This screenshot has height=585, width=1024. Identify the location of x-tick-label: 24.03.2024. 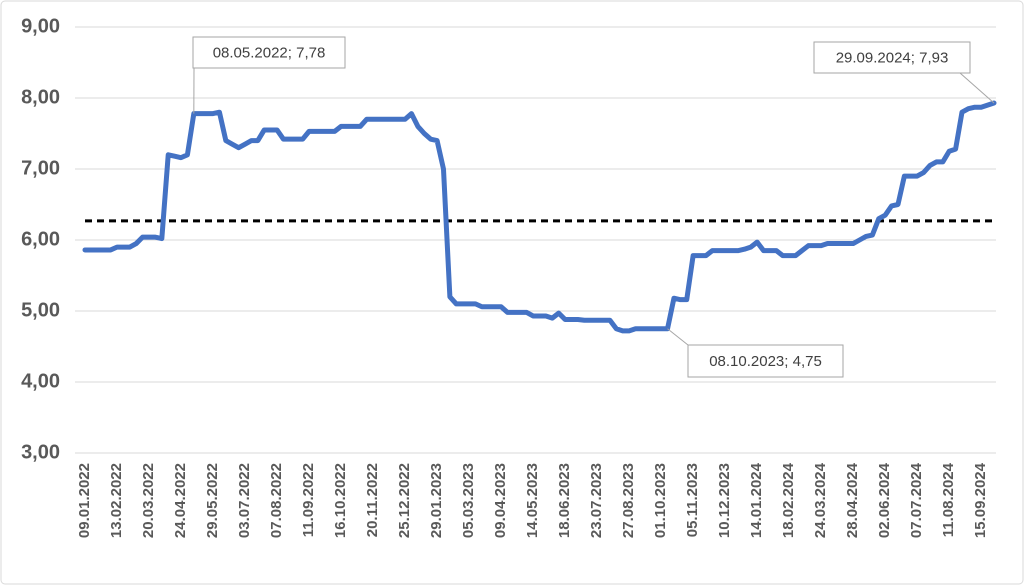
(820, 500).